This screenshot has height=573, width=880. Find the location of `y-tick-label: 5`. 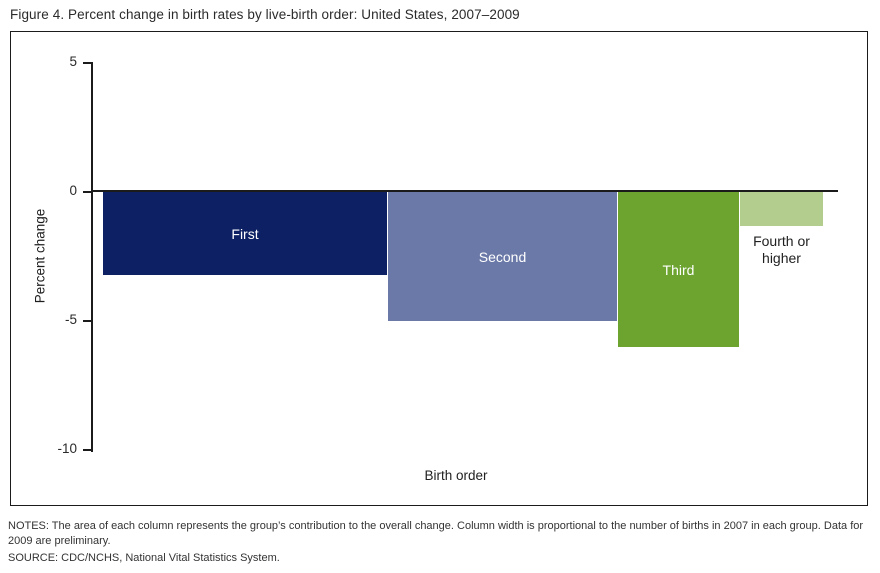

y-tick-label: 5 is located at coordinates (73, 61).